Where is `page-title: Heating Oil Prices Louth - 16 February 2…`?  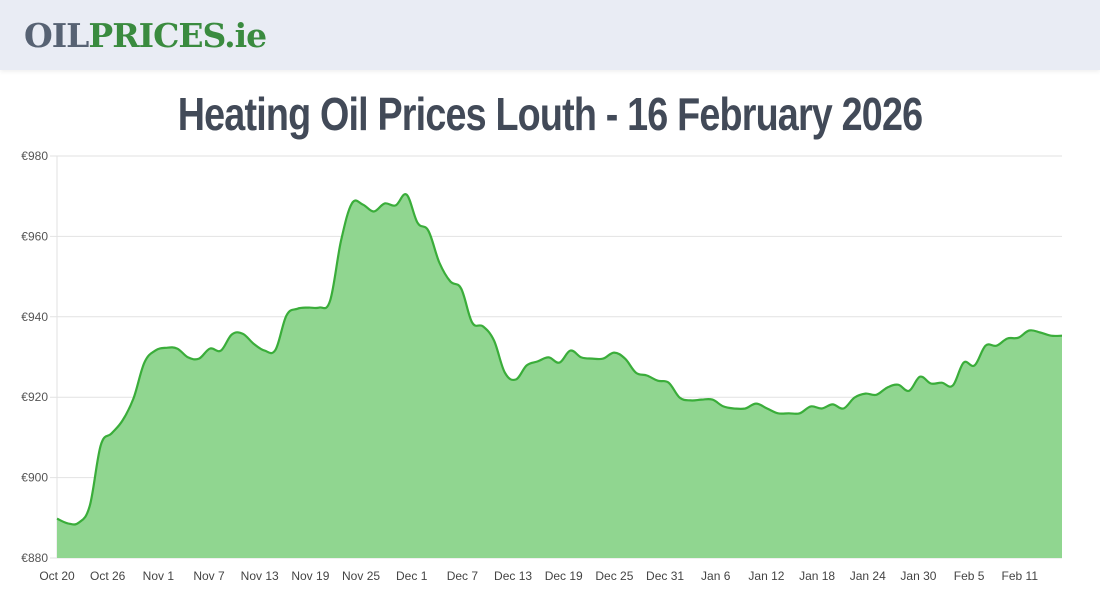 page-title: Heating Oil Prices Louth - 16 February 2… is located at coordinates (550, 114).